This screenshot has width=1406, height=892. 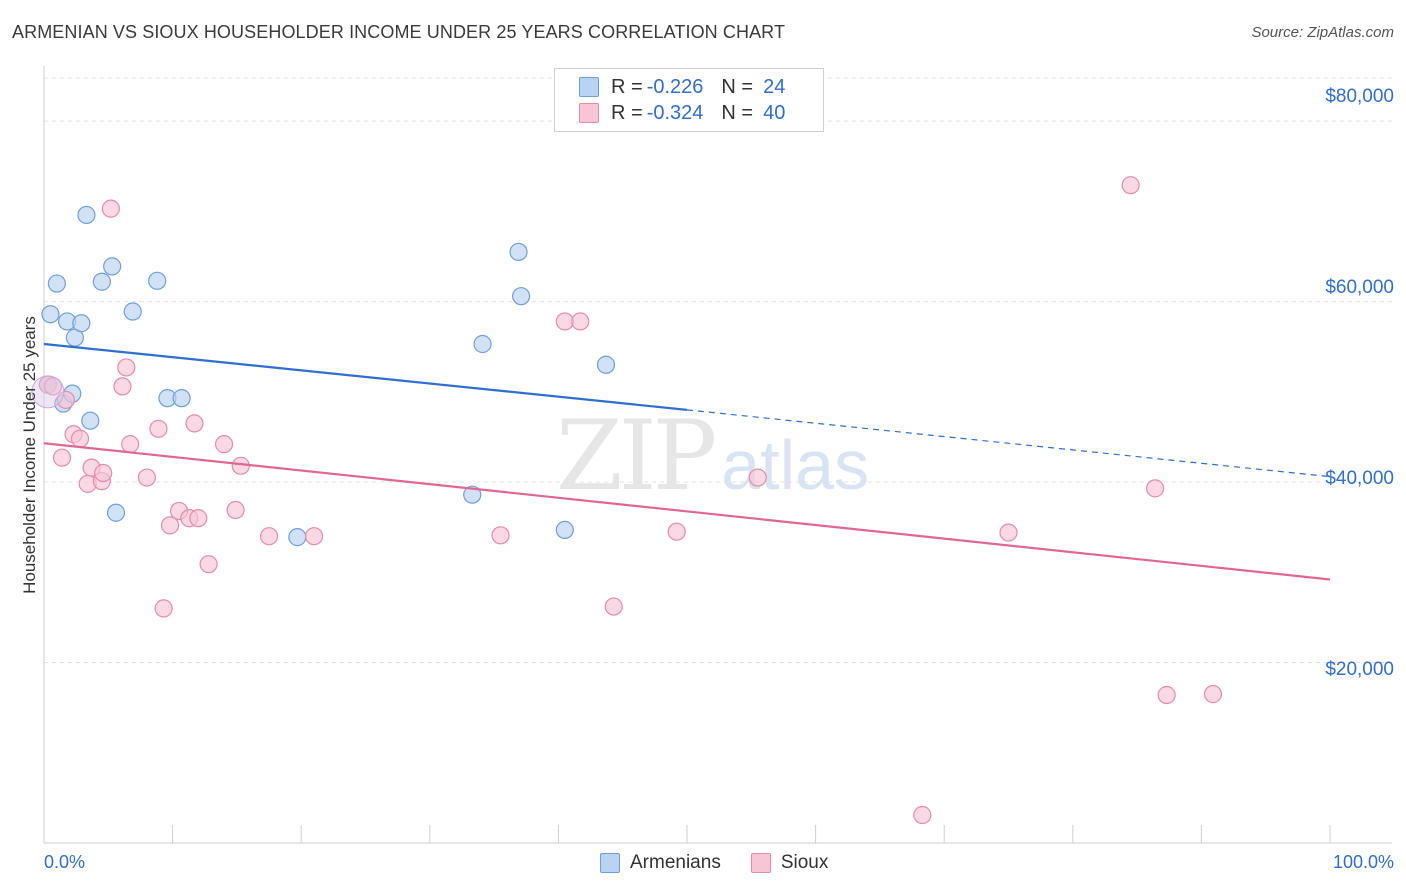 What do you see at coordinates (1008, 443) in the screenshot?
I see `armenians-trend-line-extension` at bounding box center [1008, 443].